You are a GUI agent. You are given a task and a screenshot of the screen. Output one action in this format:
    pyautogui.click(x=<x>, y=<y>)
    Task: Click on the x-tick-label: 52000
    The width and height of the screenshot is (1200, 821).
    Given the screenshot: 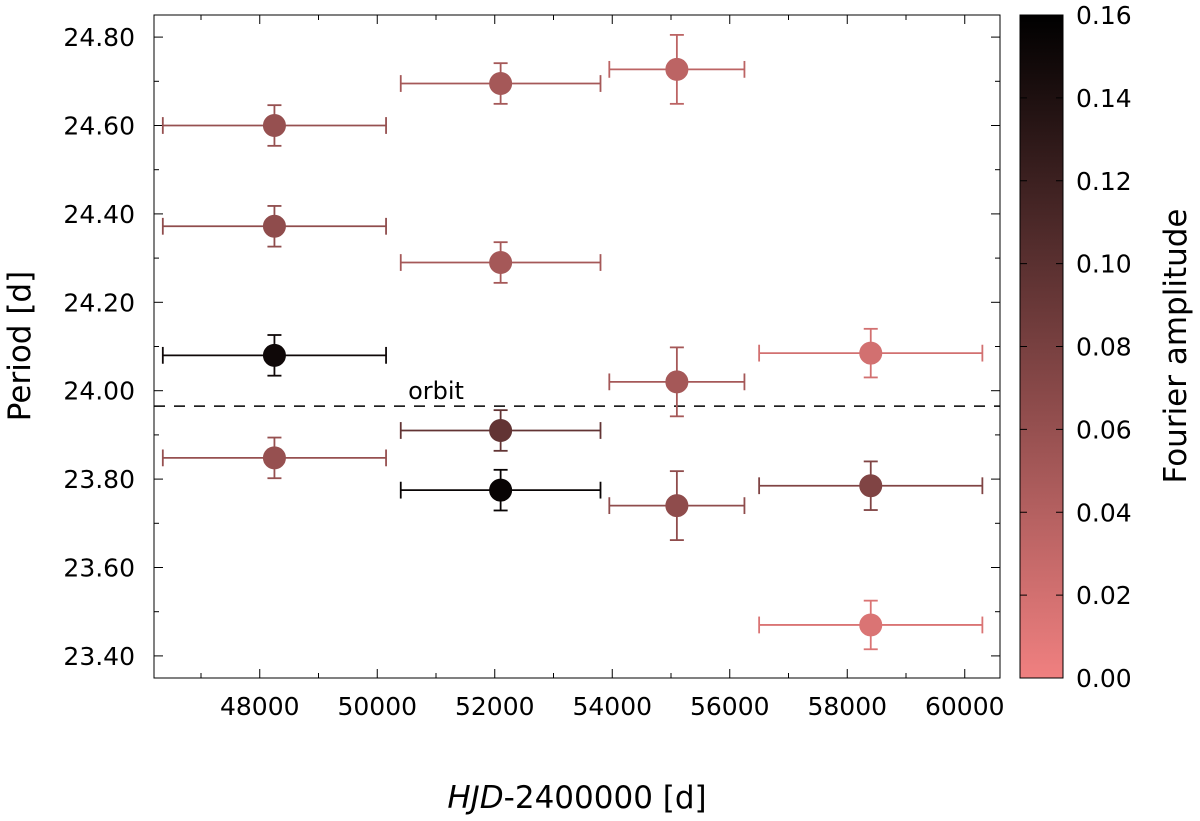 What is the action you would take?
    pyautogui.click(x=495, y=706)
    